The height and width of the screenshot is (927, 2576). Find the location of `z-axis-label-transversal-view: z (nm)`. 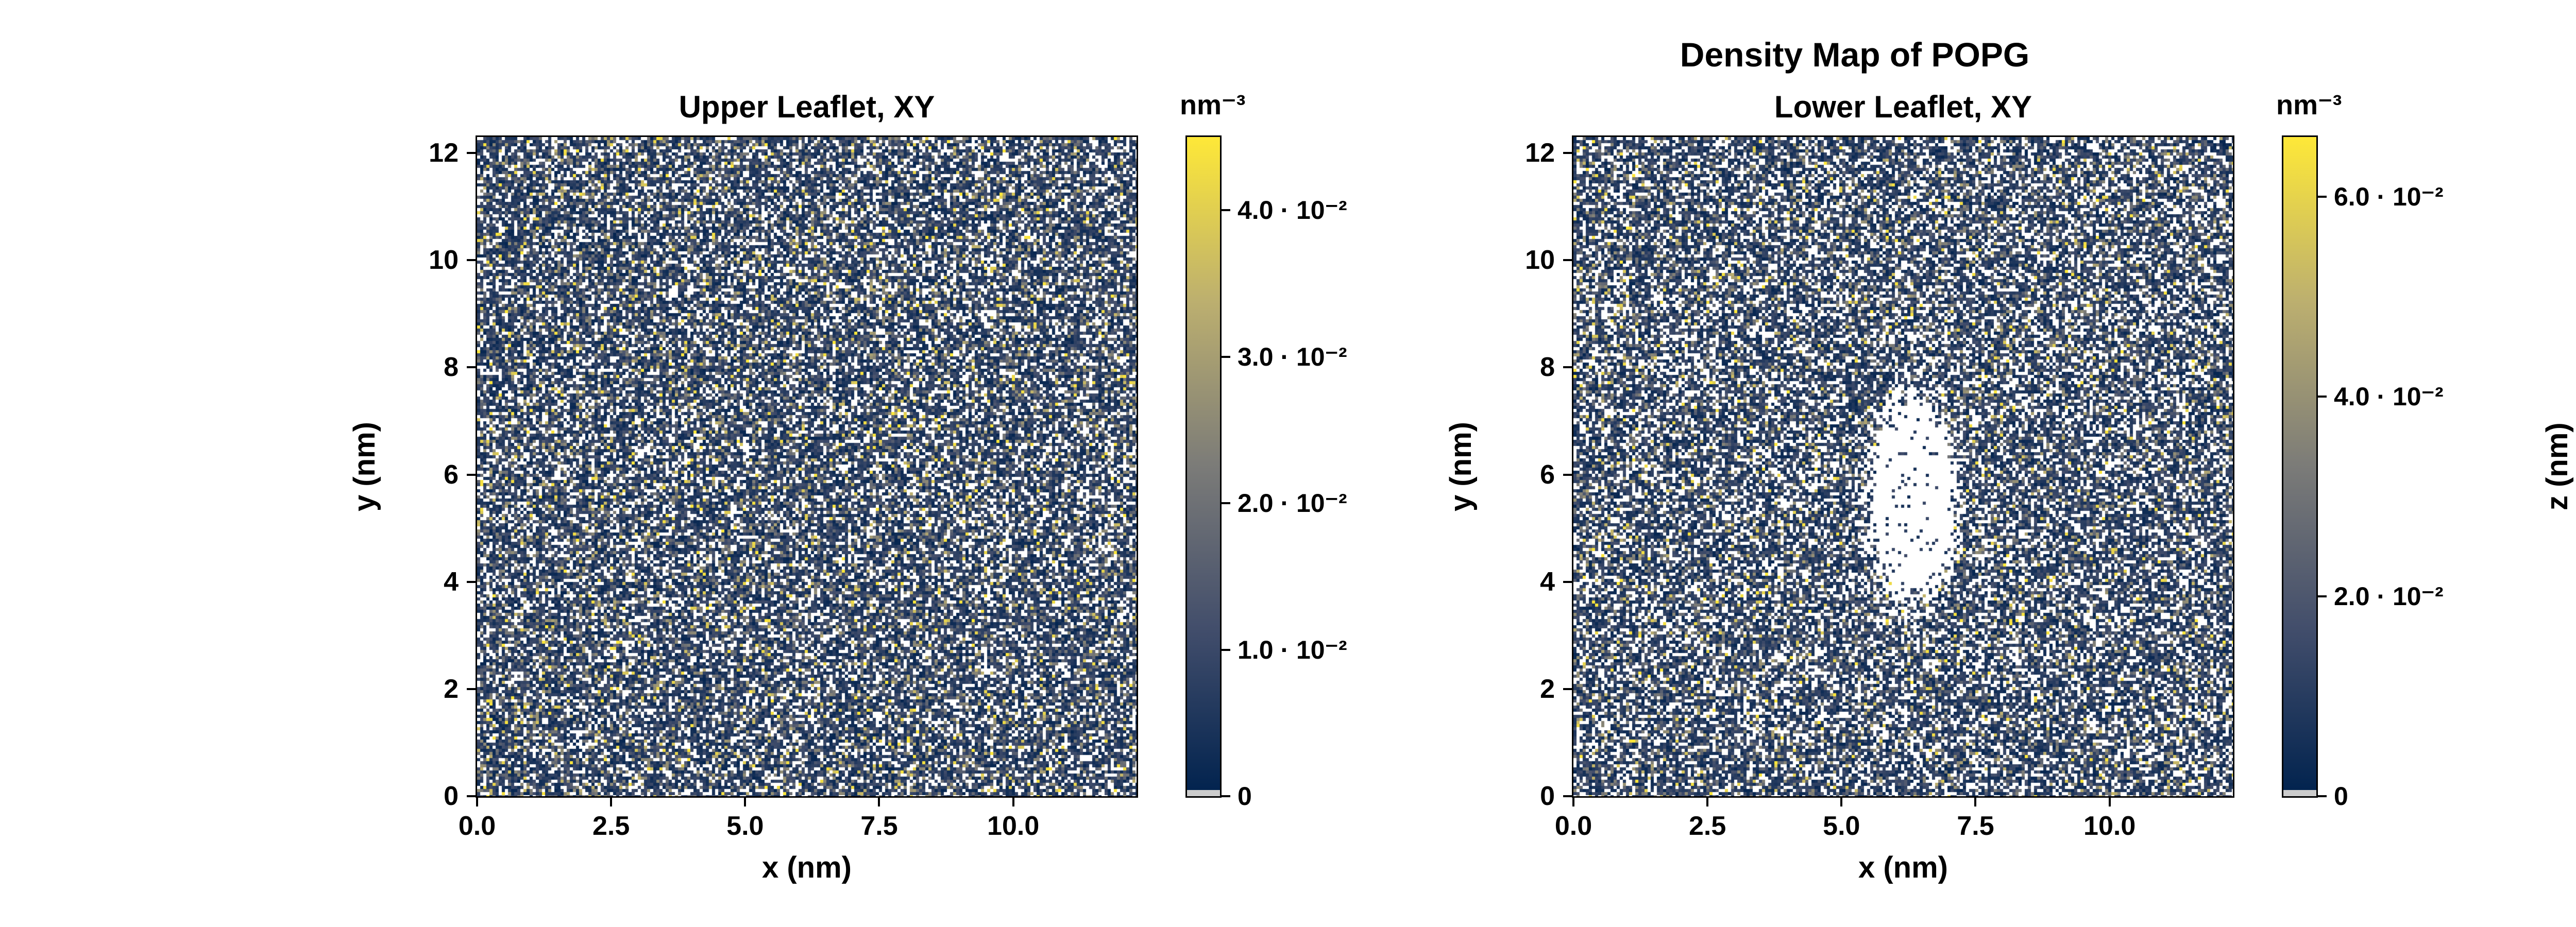

z-axis-label-transversal-view: z (nm) is located at coordinates (2557, 466).